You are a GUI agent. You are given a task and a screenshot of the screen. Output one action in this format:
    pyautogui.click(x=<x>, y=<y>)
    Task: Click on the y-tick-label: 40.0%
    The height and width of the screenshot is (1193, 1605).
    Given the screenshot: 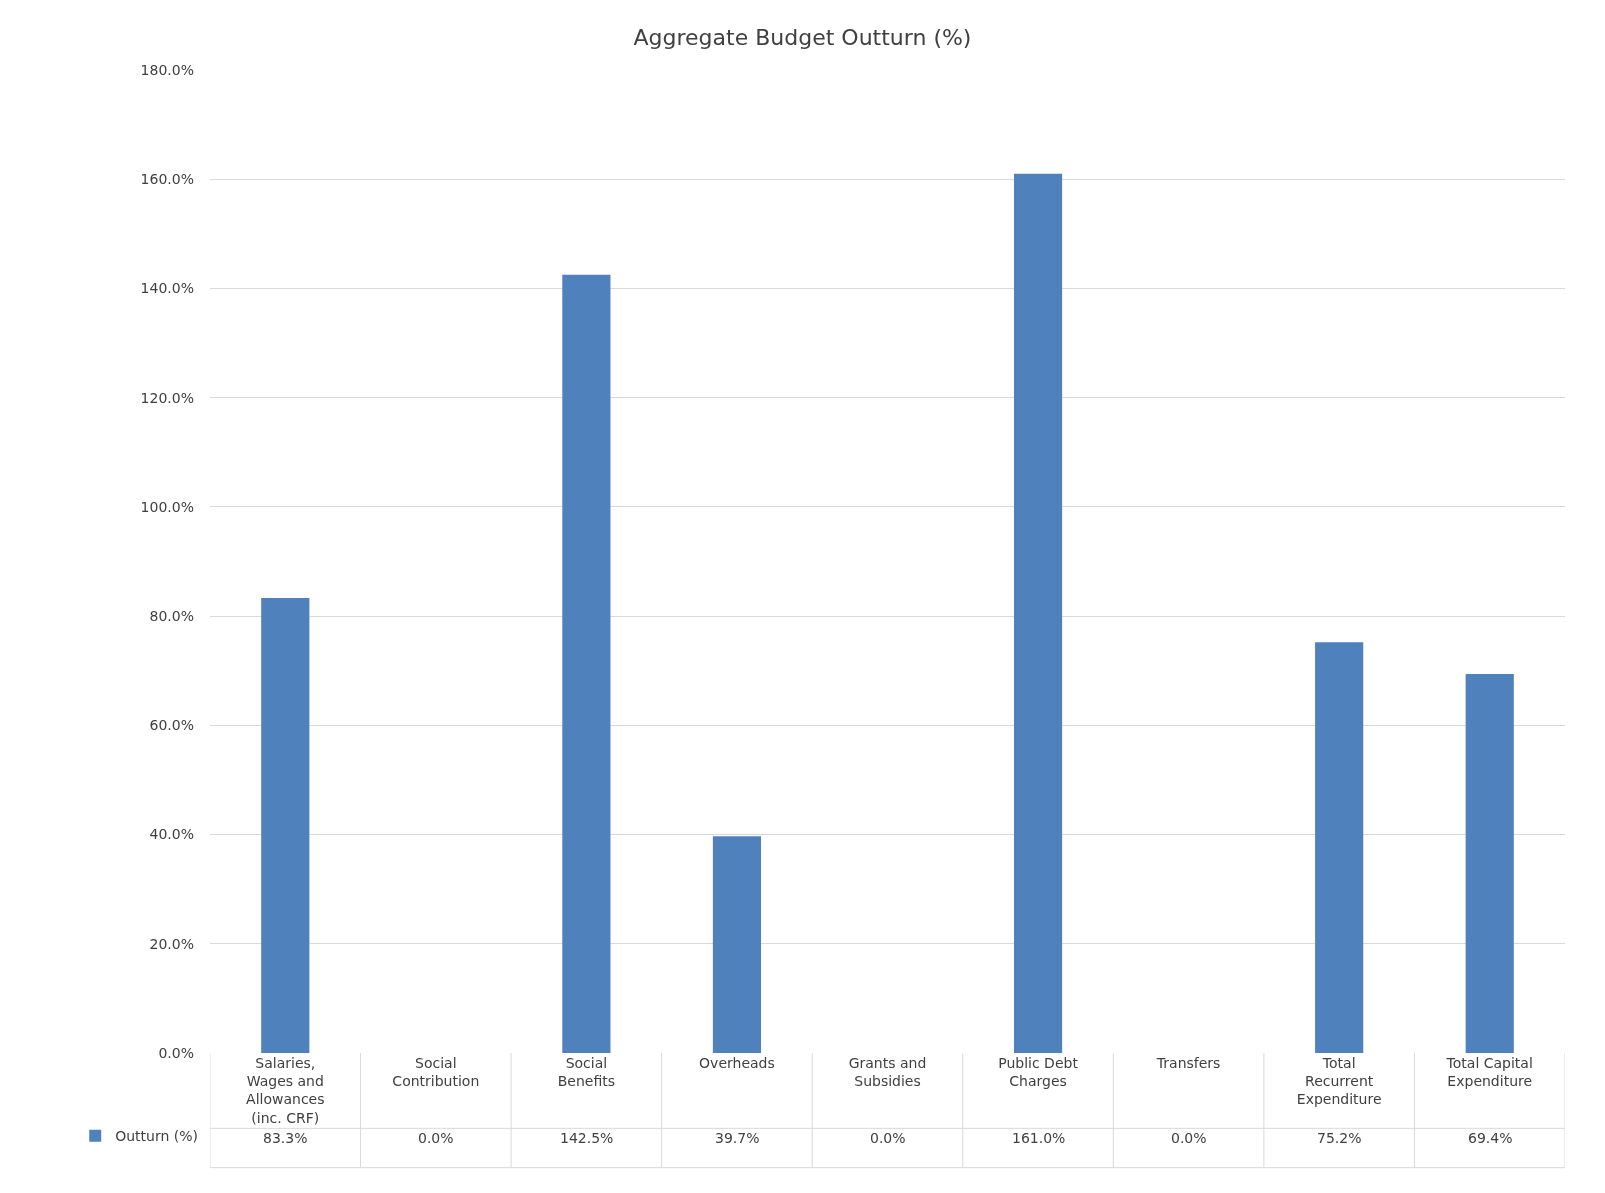 What is the action you would take?
    pyautogui.click(x=171, y=834)
    